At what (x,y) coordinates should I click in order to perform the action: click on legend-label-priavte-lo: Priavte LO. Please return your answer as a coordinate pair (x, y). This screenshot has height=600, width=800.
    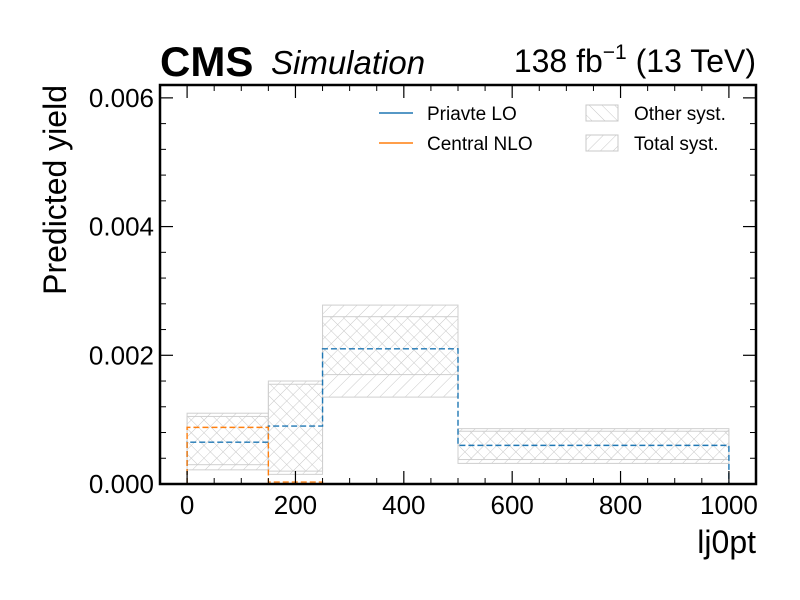
    Looking at the image, I should click on (472, 114).